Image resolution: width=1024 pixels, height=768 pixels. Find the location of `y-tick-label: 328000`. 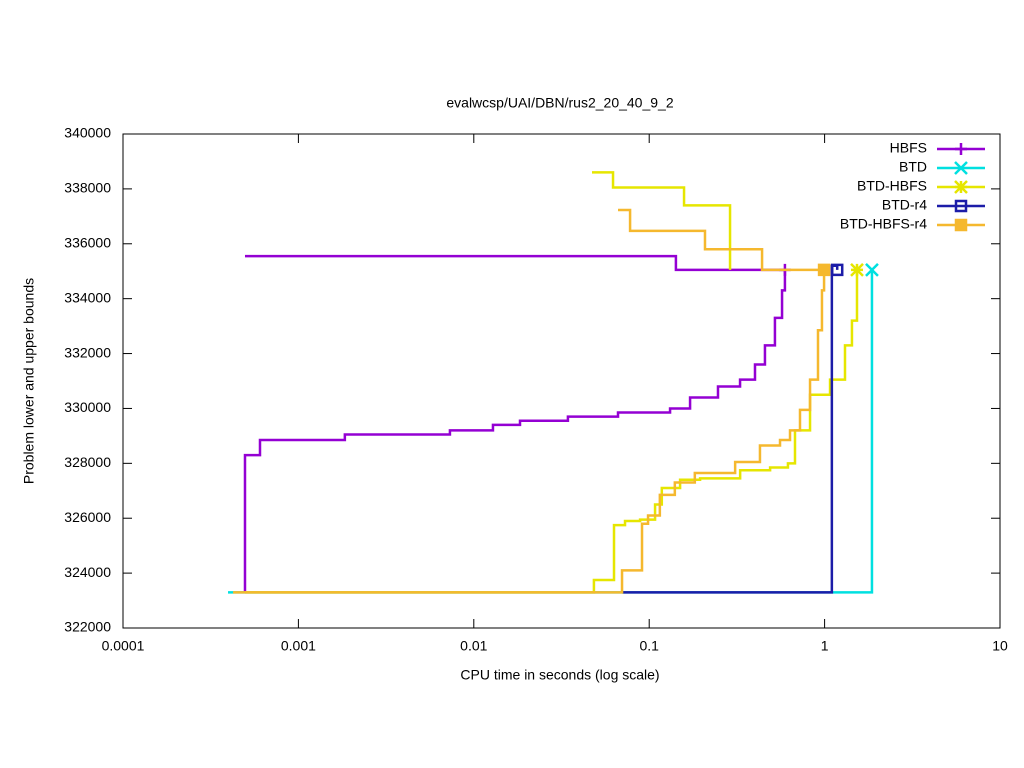

y-tick-label: 328000 is located at coordinates (87, 462).